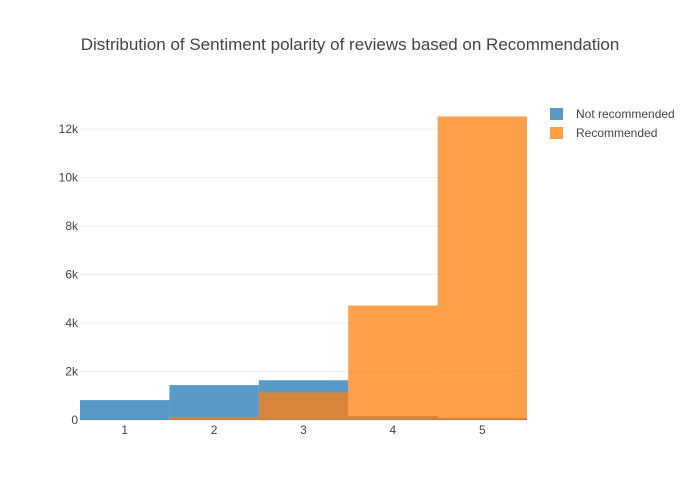  Describe the element at coordinates (214, 430) in the screenshot. I see `x-tick-label: 2` at that location.